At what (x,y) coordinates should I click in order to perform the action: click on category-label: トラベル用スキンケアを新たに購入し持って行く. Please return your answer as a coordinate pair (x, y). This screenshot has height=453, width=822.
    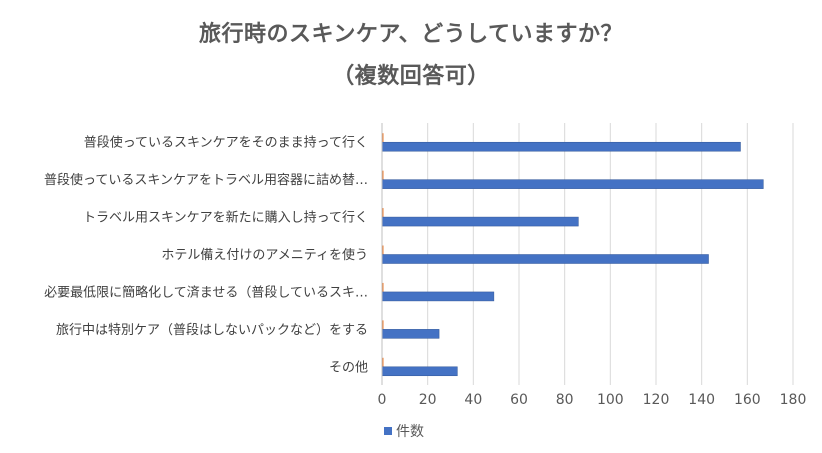
    Looking at the image, I should click on (225, 218).